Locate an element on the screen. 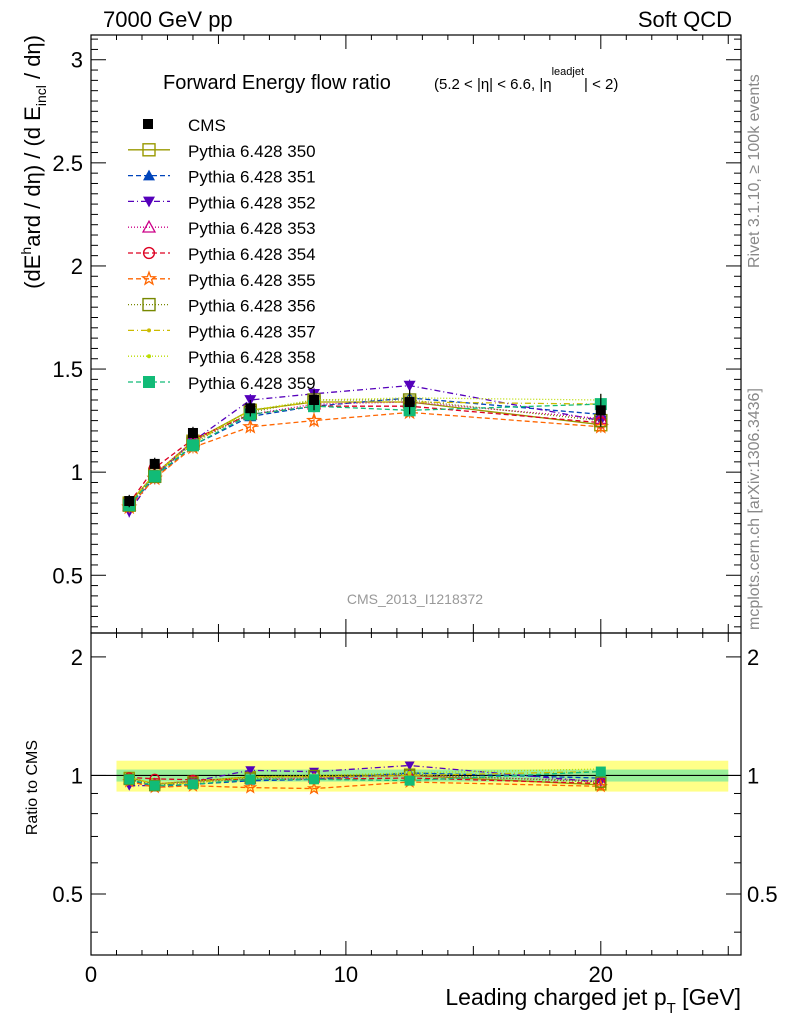 The height and width of the screenshot is (1024, 786). title-cut-sup: leadjet is located at coordinates (568, 72).